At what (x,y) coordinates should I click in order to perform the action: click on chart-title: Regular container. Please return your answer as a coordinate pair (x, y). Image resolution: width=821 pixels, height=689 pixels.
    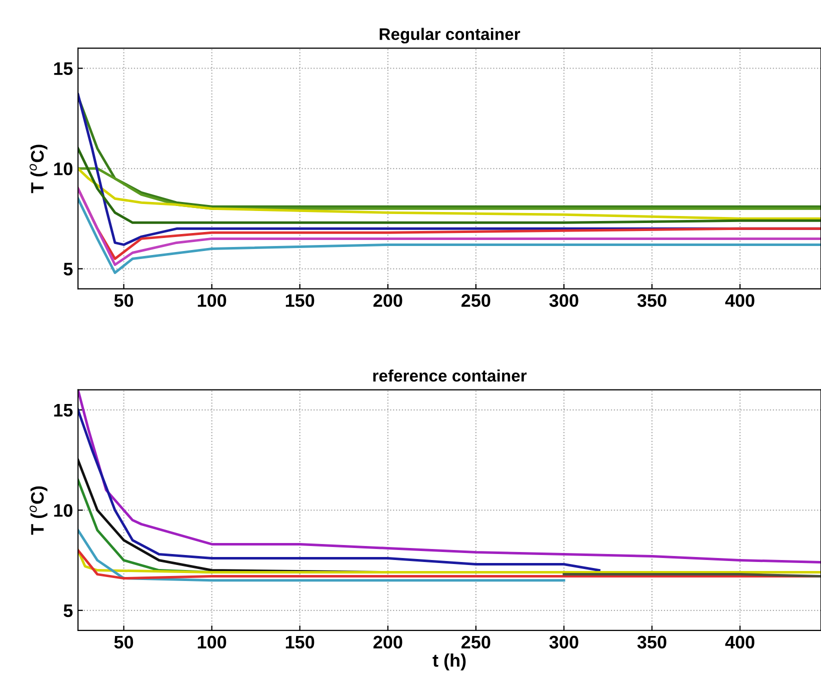
    Looking at the image, I should click on (450, 36).